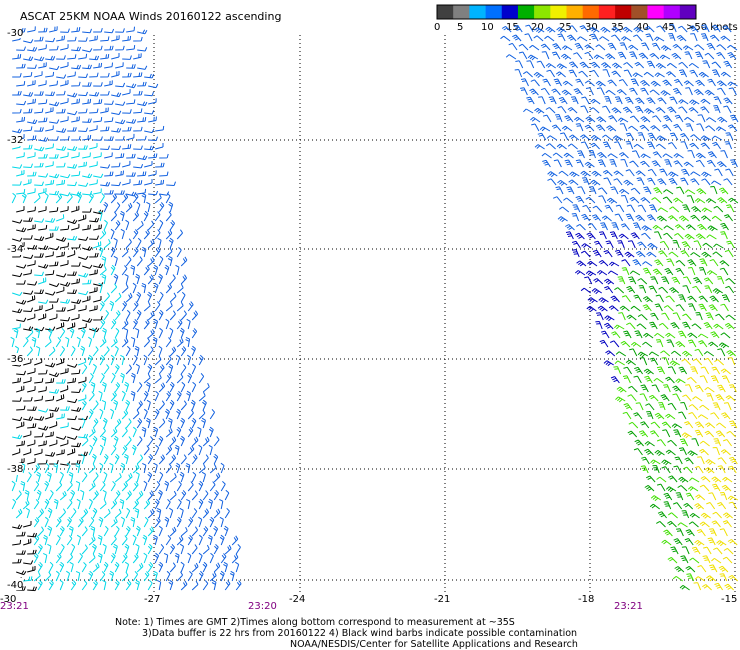 This screenshot has height=650, width=740. I want to click on lon-label: -24, so click(297, 599).